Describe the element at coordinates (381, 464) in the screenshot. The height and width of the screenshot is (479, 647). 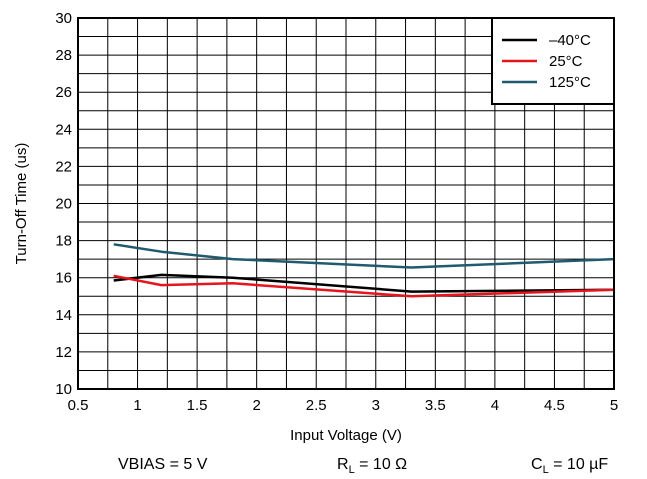
I see `caption-rl-value: = 10 Ω` at that location.